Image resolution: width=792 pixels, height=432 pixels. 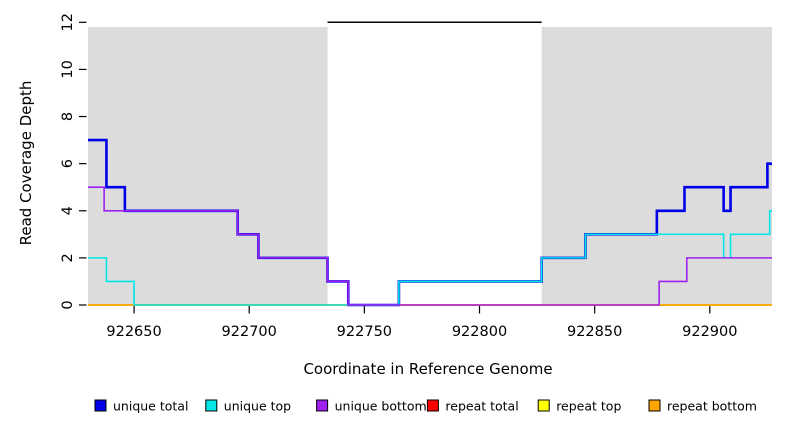 What do you see at coordinates (68, 22) in the screenshot?
I see `y-tick-label: 12` at bounding box center [68, 22].